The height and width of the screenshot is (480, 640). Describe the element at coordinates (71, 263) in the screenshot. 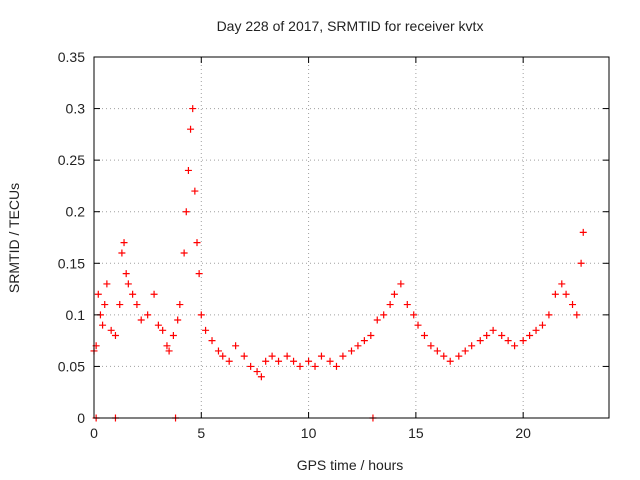

I see `y-tick-label: 0.15` at that location.